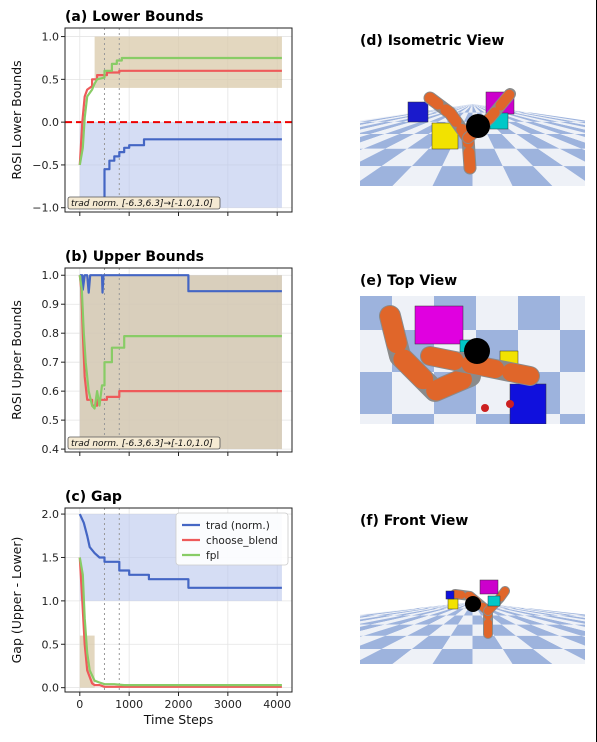 The height and width of the screenshot is (742, 597). I want to click on robot-arm-joint, so click(430, 353).